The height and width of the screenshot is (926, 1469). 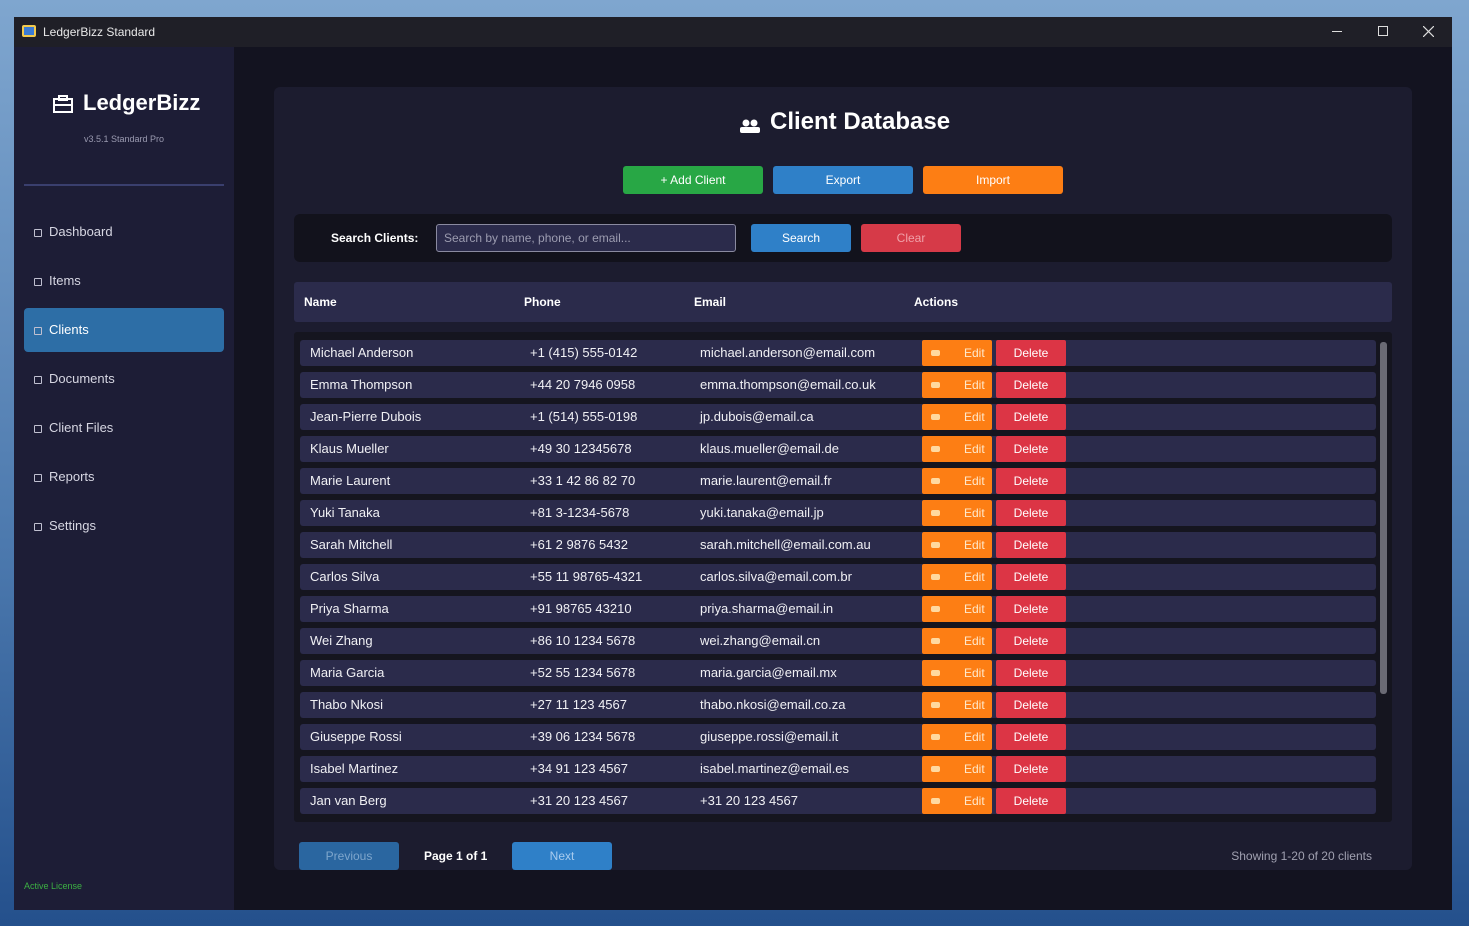 I want to click on search-button: Search, so click(x=801, y=238).